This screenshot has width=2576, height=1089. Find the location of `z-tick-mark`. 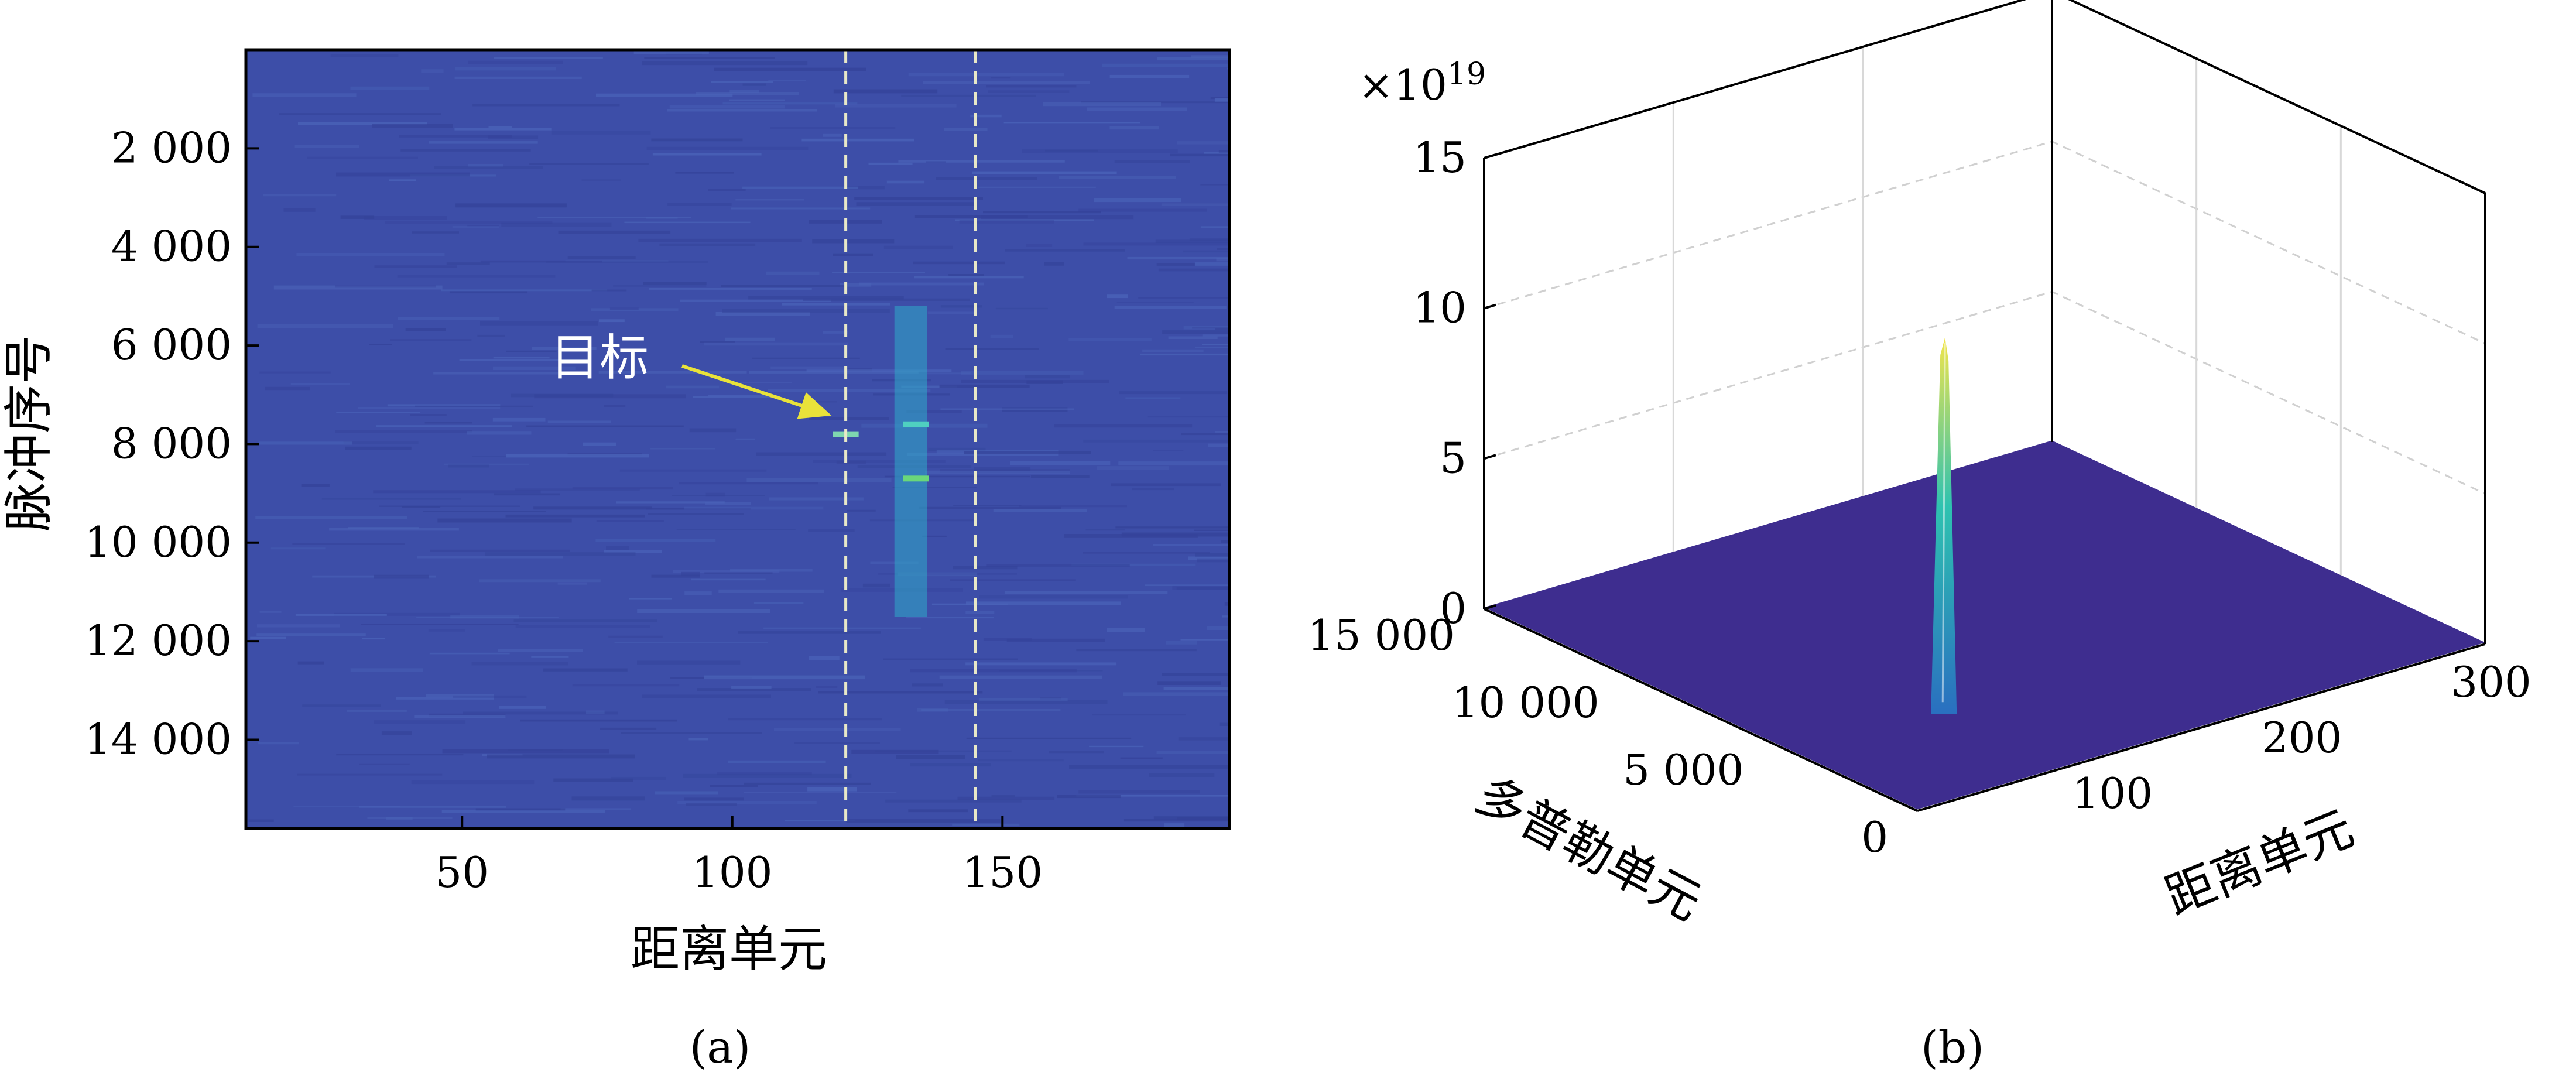

z-tick-mark is located at coordinates (1490, 306).